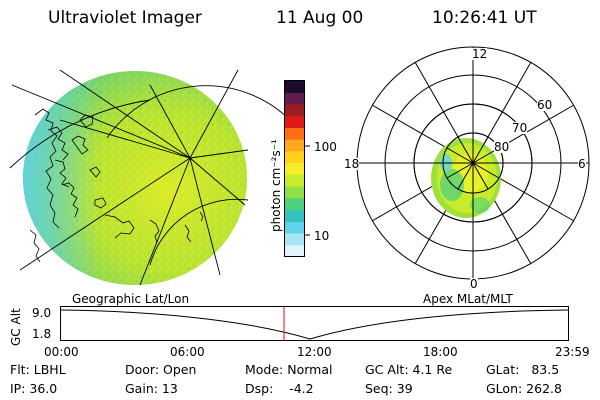  I want to click on status-door: Door: Open, so click(161, 369).